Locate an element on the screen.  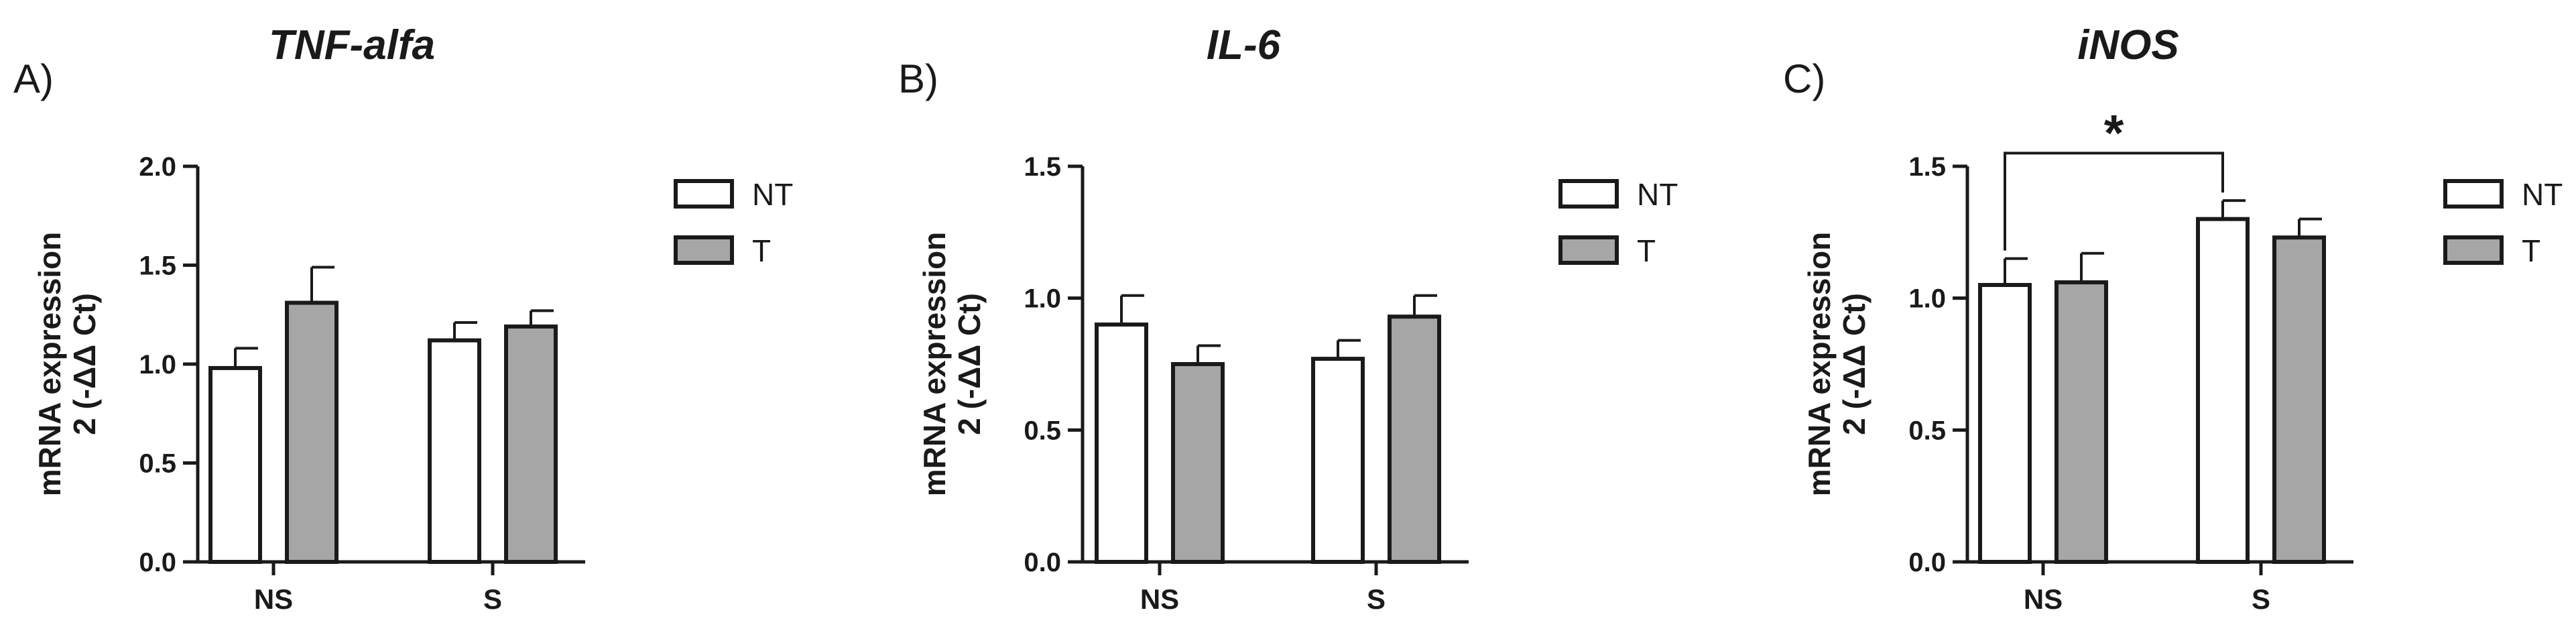
chart-title: TNF-alfa is located at coordinates (352, 45).